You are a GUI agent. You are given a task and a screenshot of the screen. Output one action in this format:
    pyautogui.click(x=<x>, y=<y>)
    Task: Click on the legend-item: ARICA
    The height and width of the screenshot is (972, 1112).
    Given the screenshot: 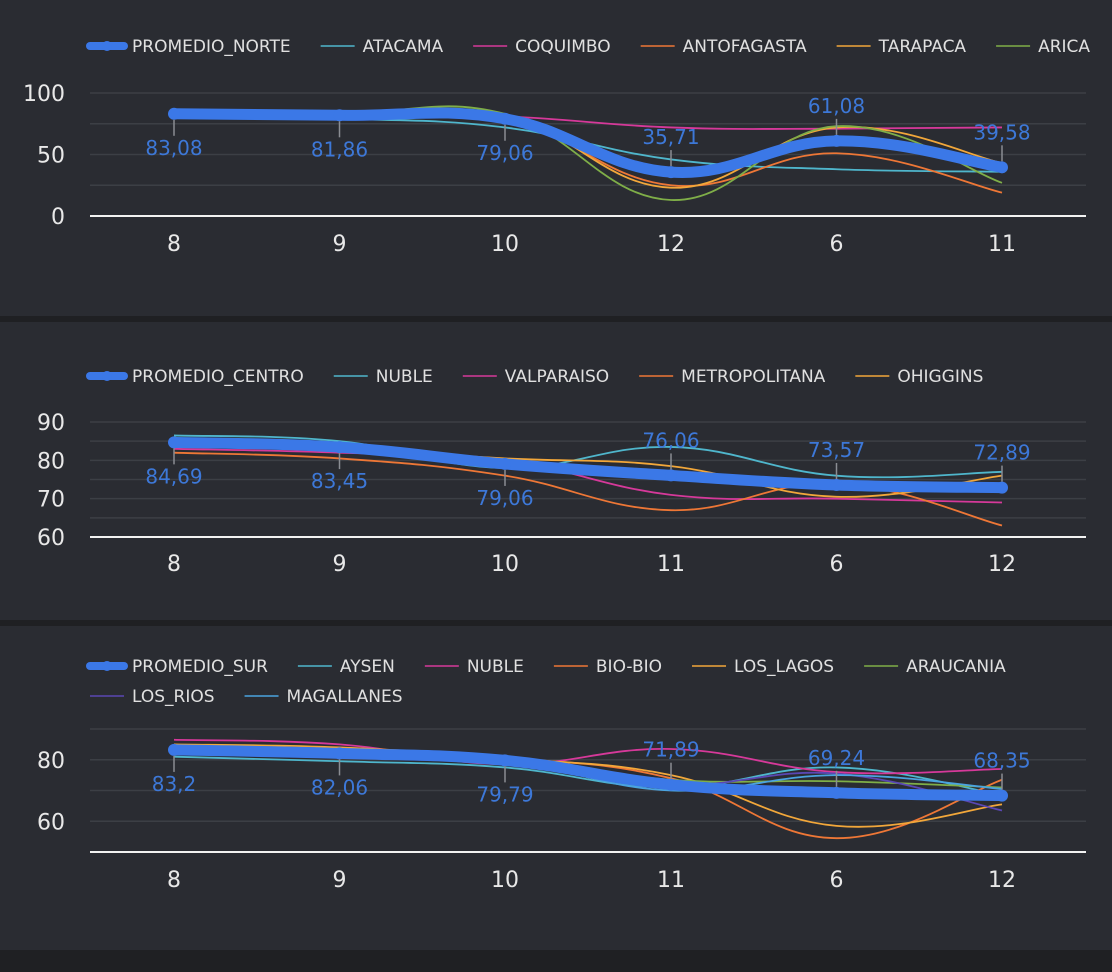 What is the action you would take?
    pyautogui.click(x=1043, y=47)
    